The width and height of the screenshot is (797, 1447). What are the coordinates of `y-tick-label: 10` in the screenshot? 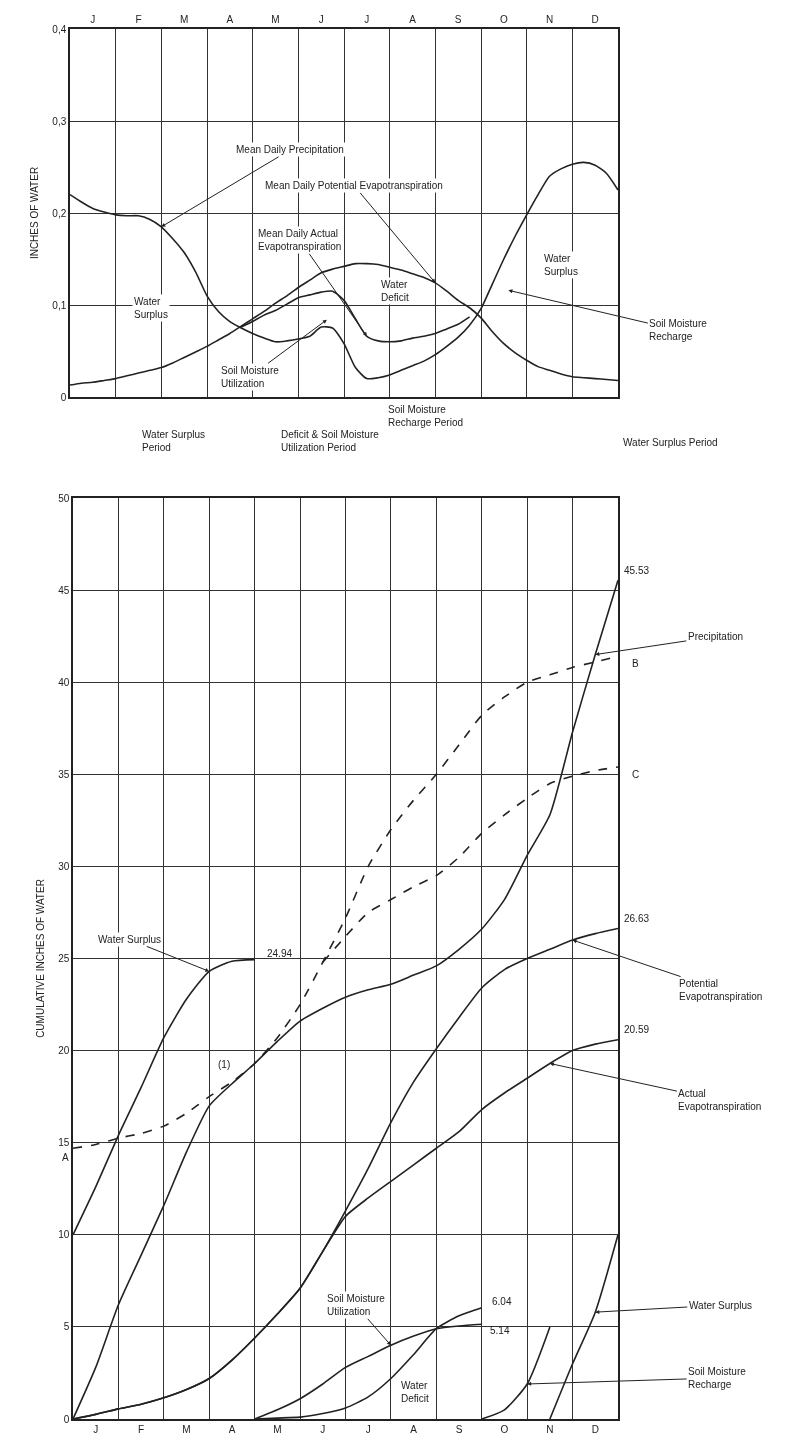 It's located at (64, 1235).